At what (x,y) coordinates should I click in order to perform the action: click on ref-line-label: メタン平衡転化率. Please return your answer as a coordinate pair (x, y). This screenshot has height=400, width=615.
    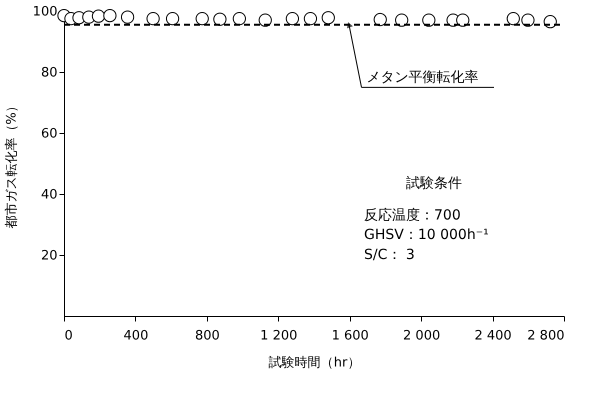
    Looking at the image, I should click on (422, 77).